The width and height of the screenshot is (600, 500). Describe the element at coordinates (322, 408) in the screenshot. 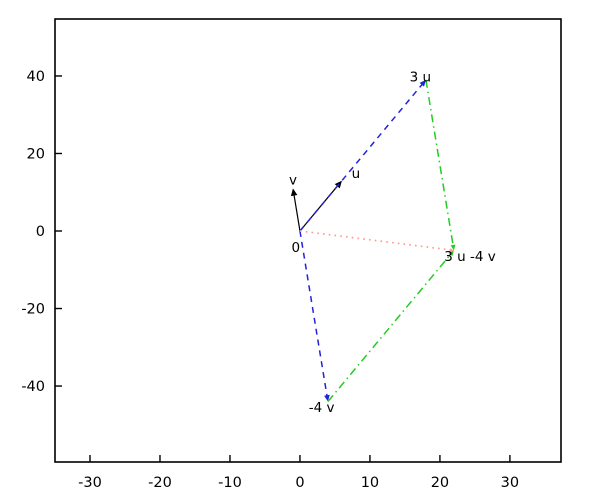

I see `point-label-minus-4v: -4 v` at that location.